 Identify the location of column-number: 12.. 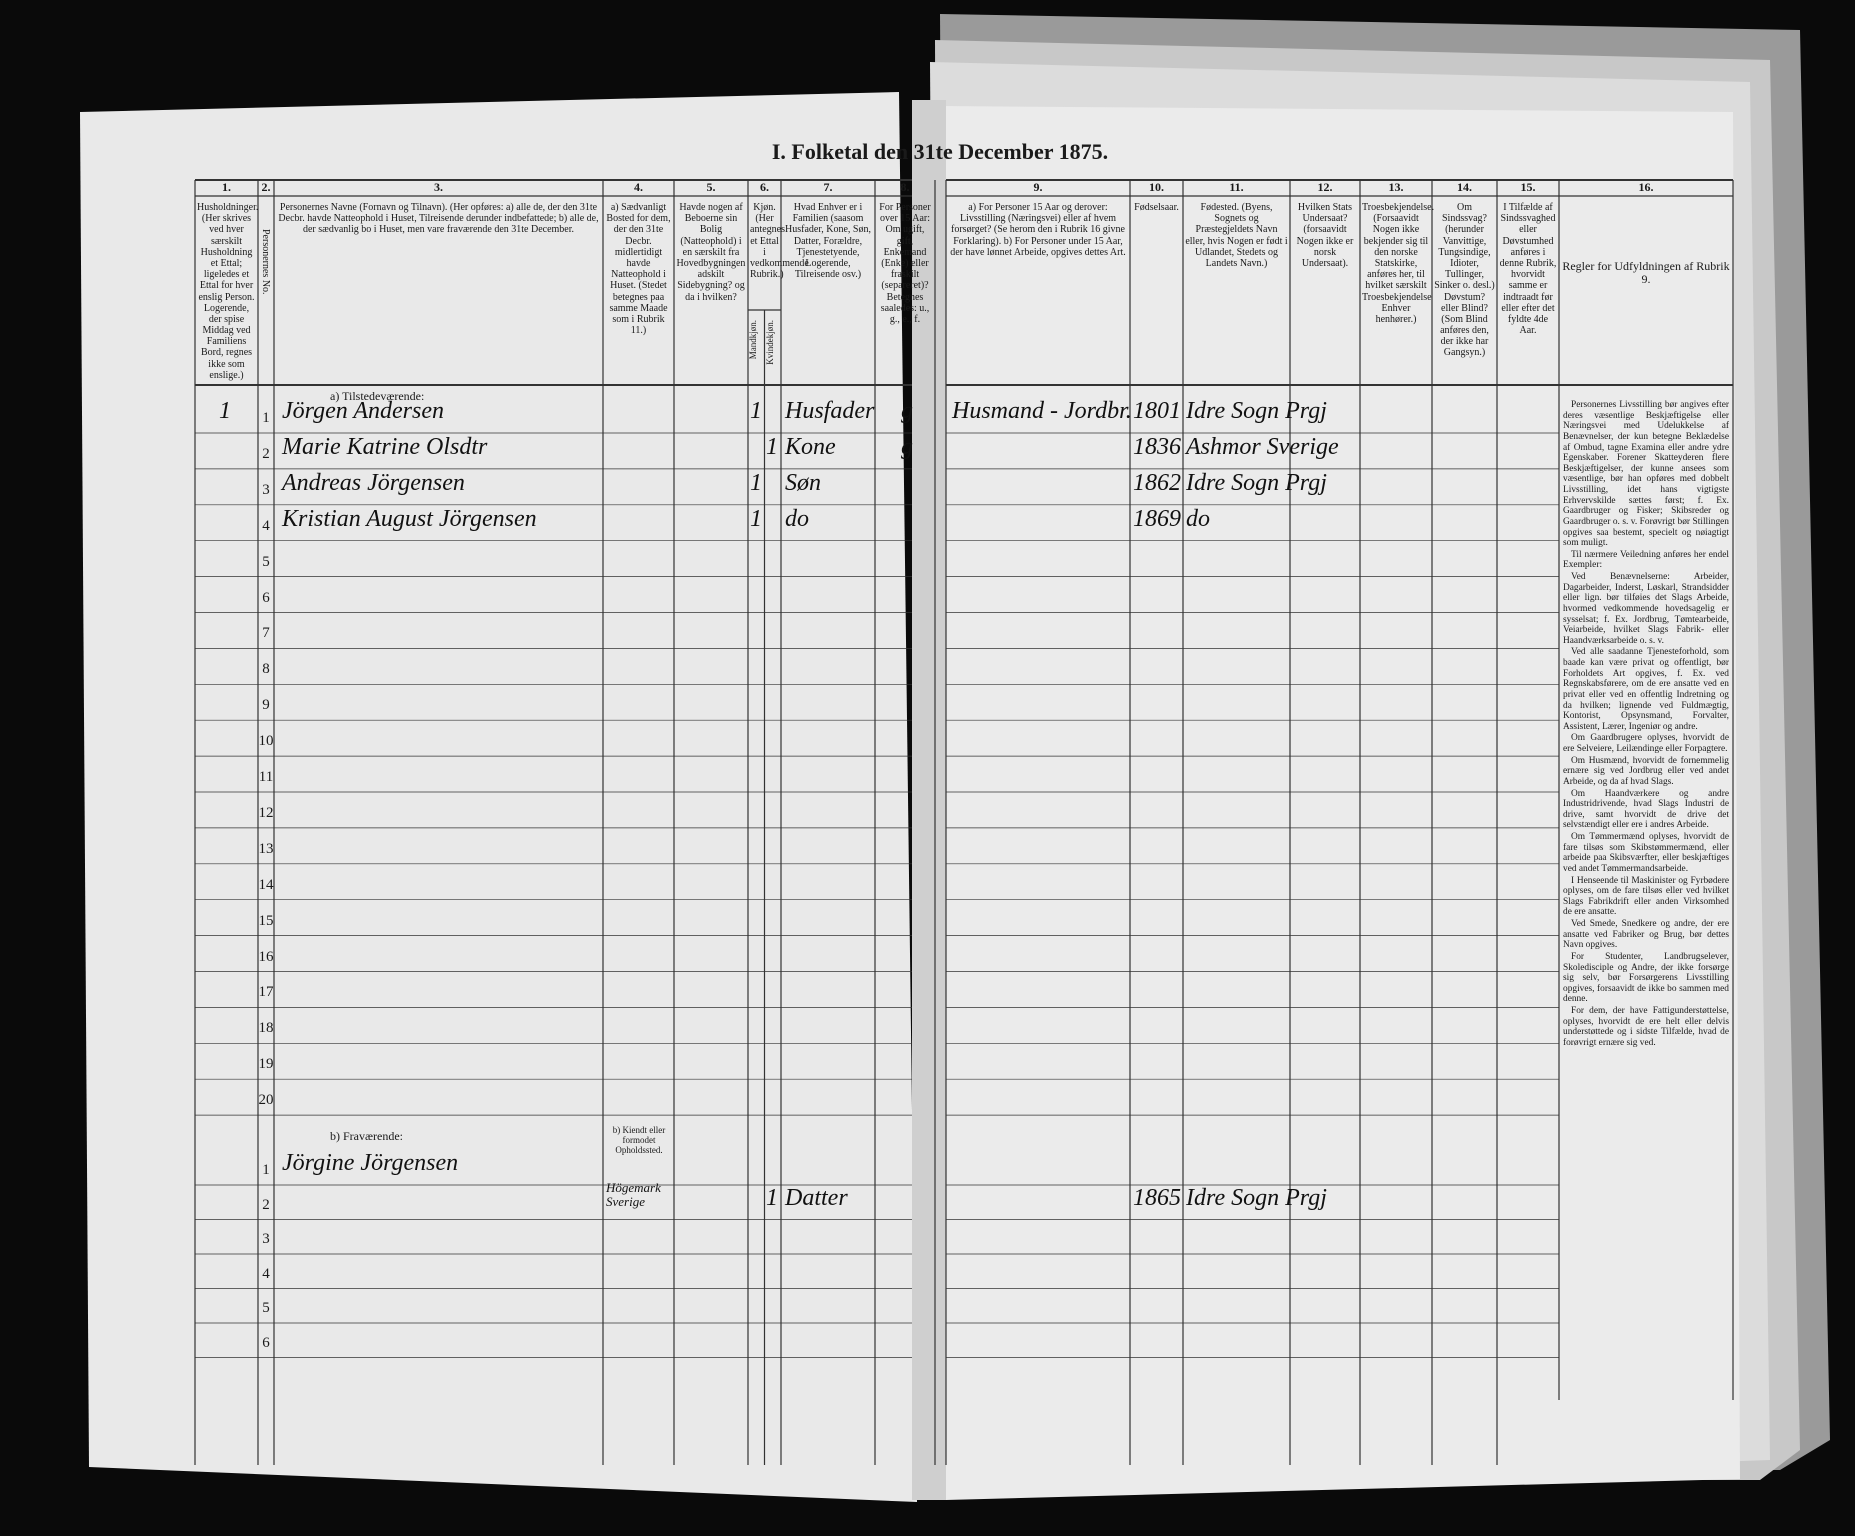
(1325, 187).